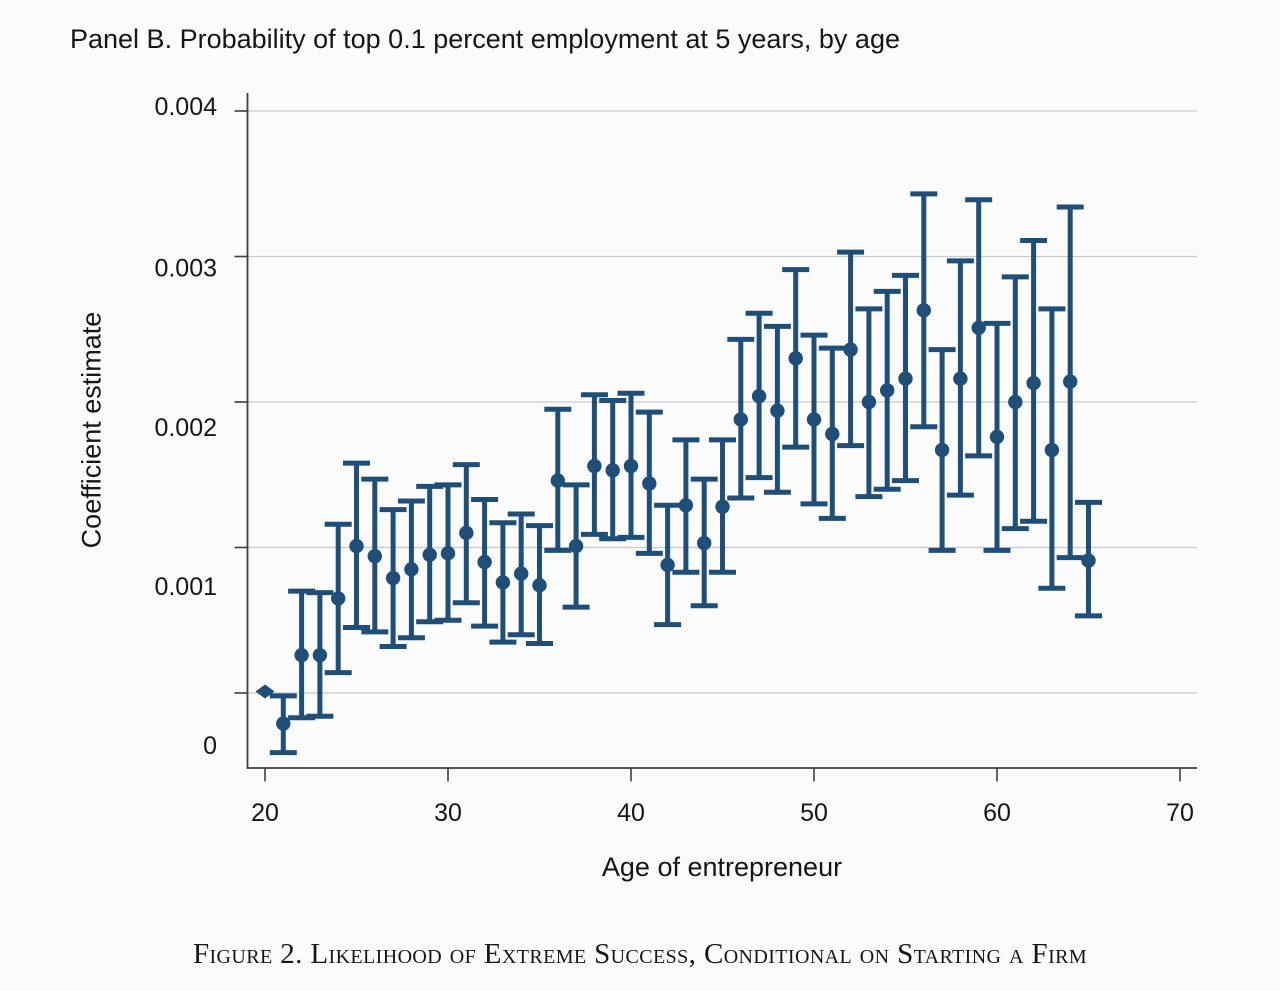  I want to click on x-tick-label: 40, so click(631, 813).